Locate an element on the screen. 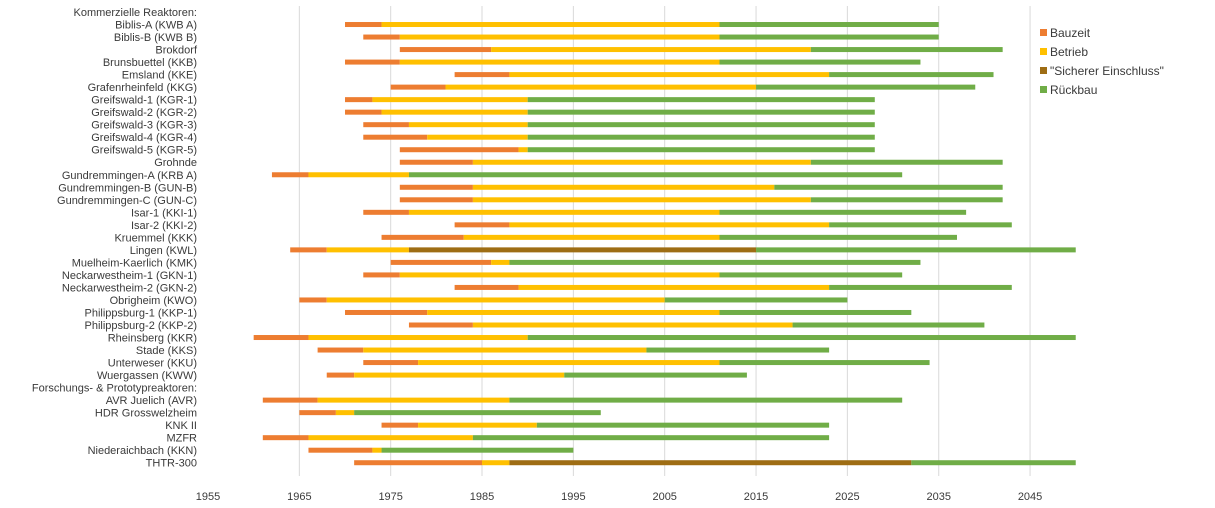 Image resolution: width=1215 pixels, height=508 pixels. category-label: KNK II is located at coordinates (181, 426).